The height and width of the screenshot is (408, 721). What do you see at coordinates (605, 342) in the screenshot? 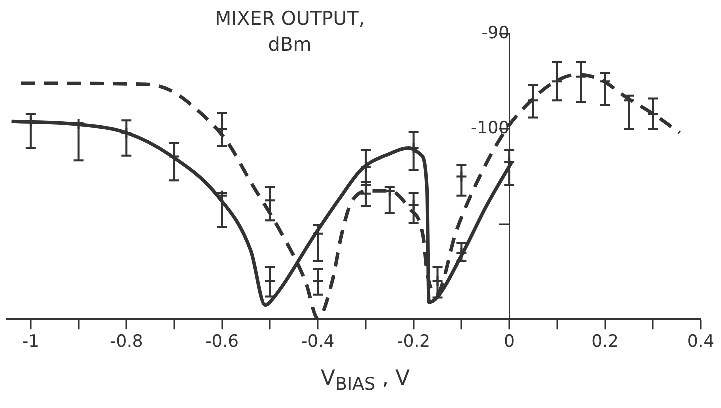
I see `x-tick-label: 0.2` at bounding box center [605, 342].